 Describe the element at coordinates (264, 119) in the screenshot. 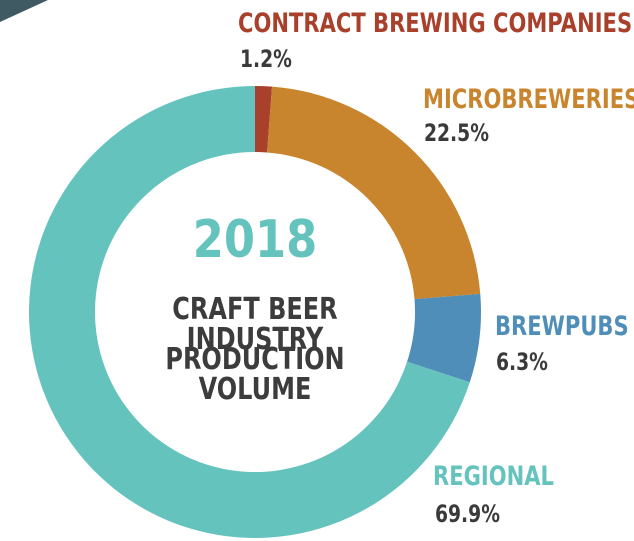

I see `slice-contract-brewing` at that location.